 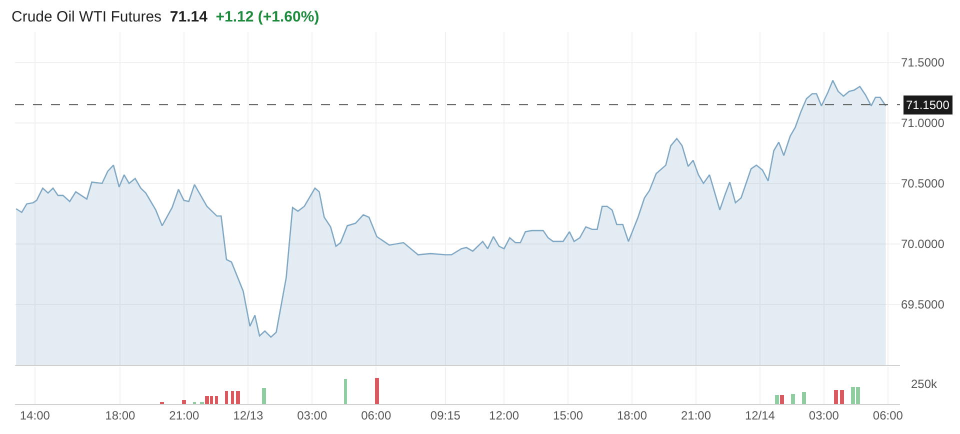 What do you see at coordinates (35, 415) in the screenshot?
I see `x-tick-label: 14:00` at bounding box center [35, 415].